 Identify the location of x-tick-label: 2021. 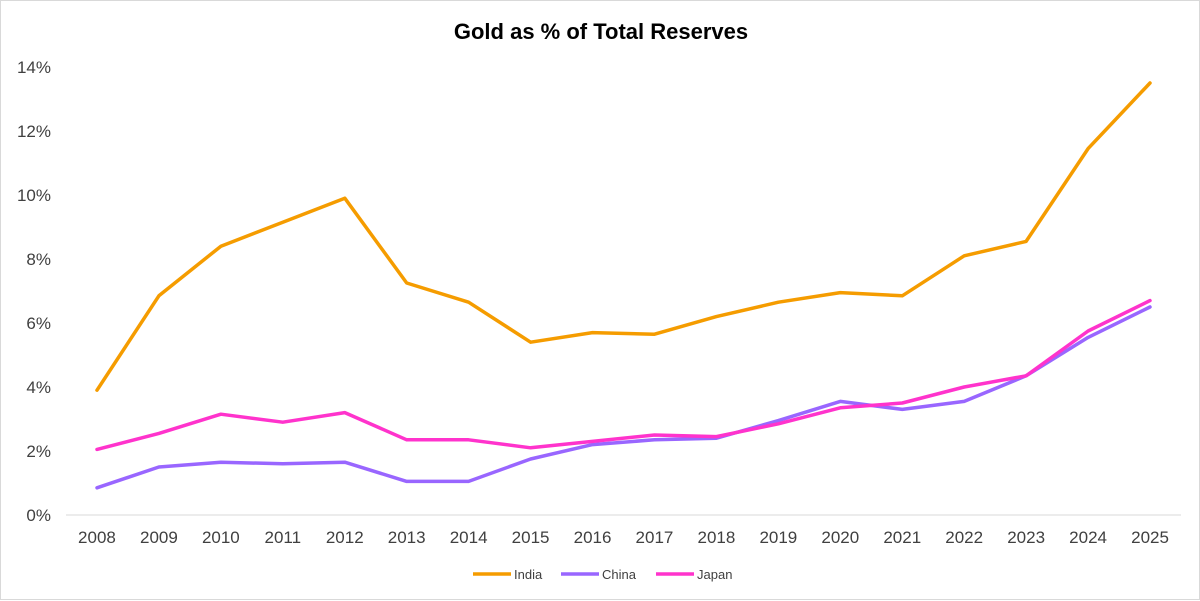
(902, 537).